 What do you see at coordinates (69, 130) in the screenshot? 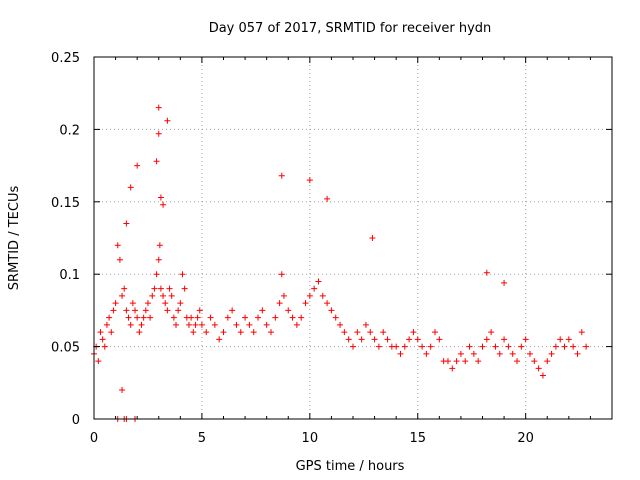
I see `y-tick-label: 0.2` at bounding box center [69, 130].